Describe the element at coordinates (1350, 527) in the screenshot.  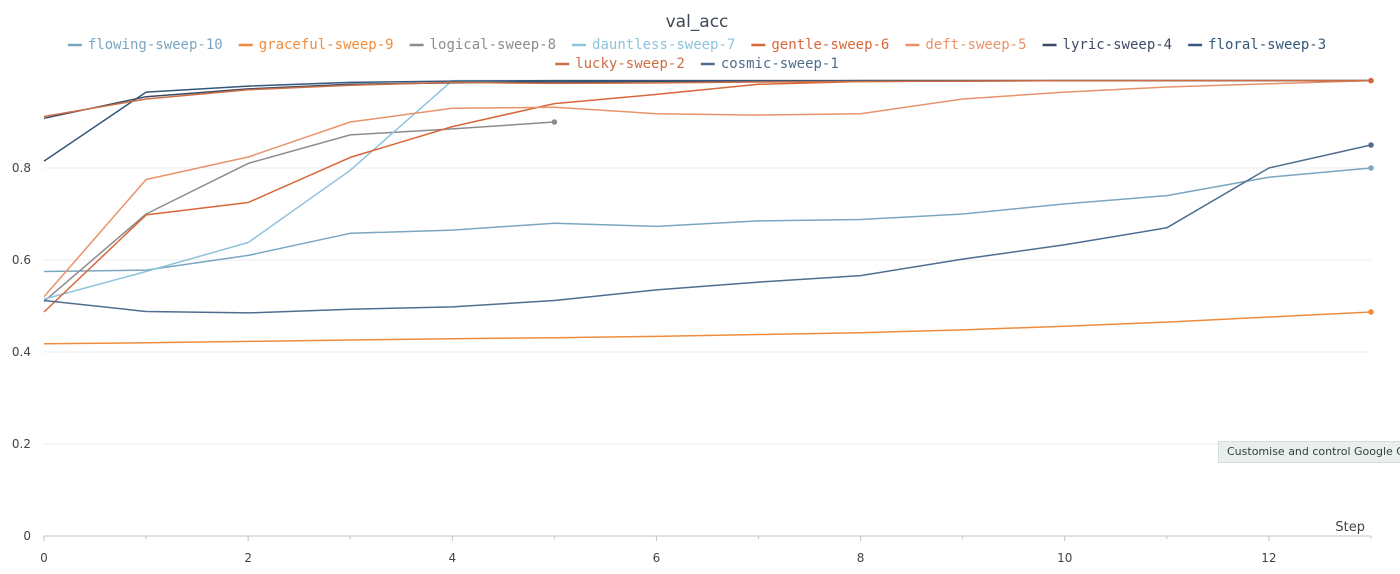
I see `x-axis-label: Step` at that location.